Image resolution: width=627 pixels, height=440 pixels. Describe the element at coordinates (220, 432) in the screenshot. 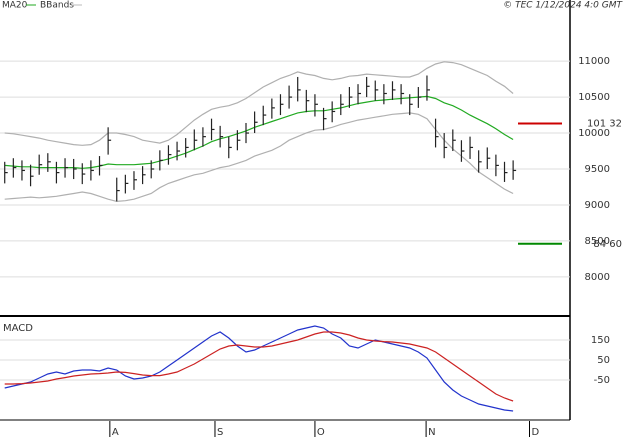

I see `x-tick-label: S` at that location.